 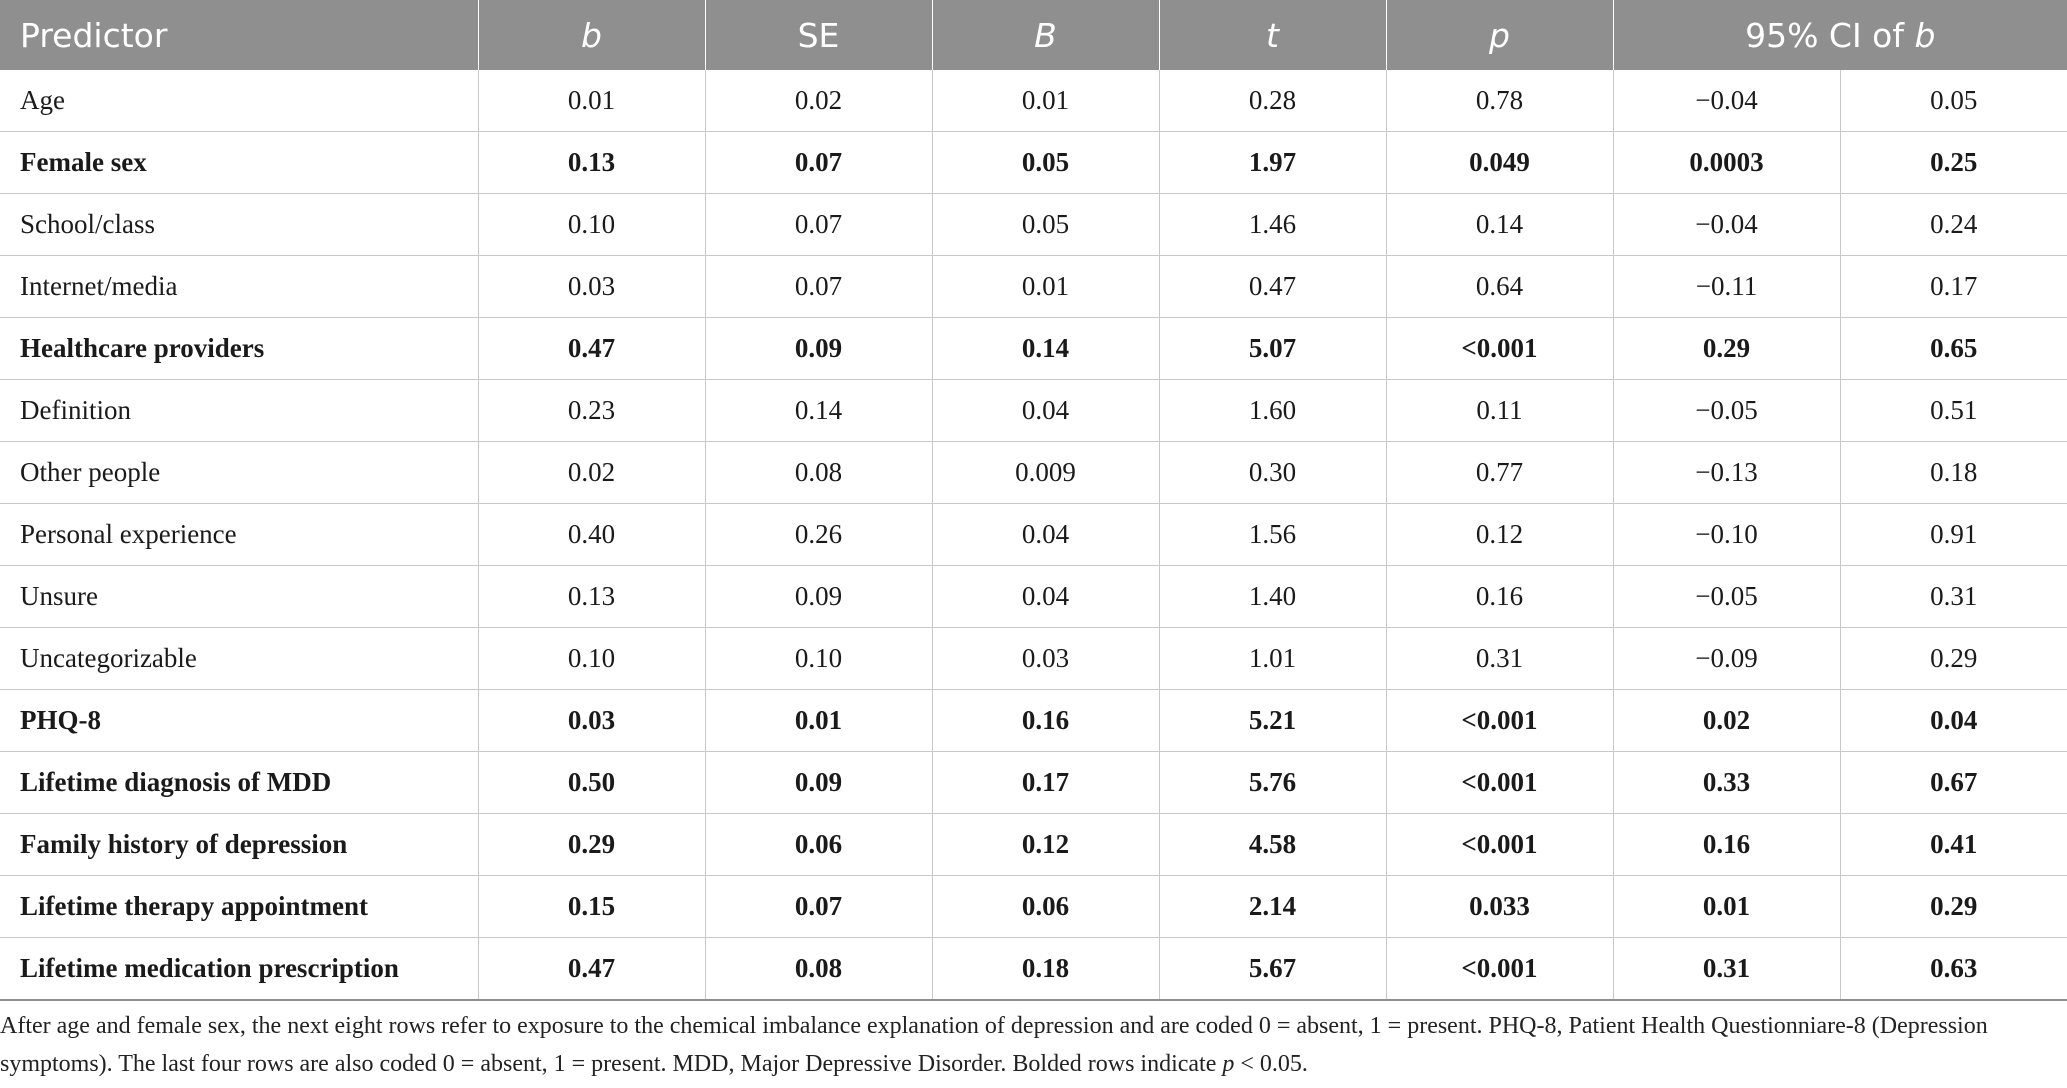 What do you see at coordinates (1500, 162) in the screenshot?
I see `p-cell: 0.049` at bounding box center [1500, 162].